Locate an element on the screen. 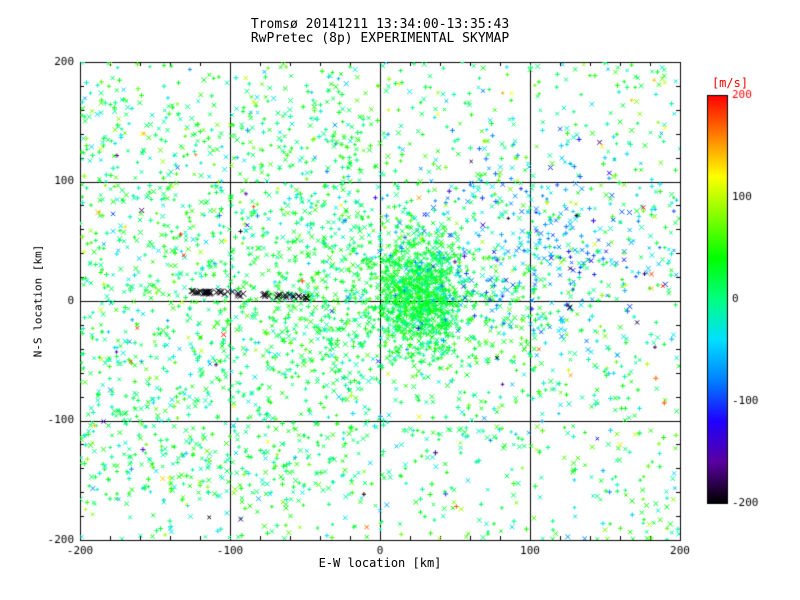  plot-subtitle: RwPretec (8p) EXPERIMENTAL SKYMAP is located at coordinates (380, 38).